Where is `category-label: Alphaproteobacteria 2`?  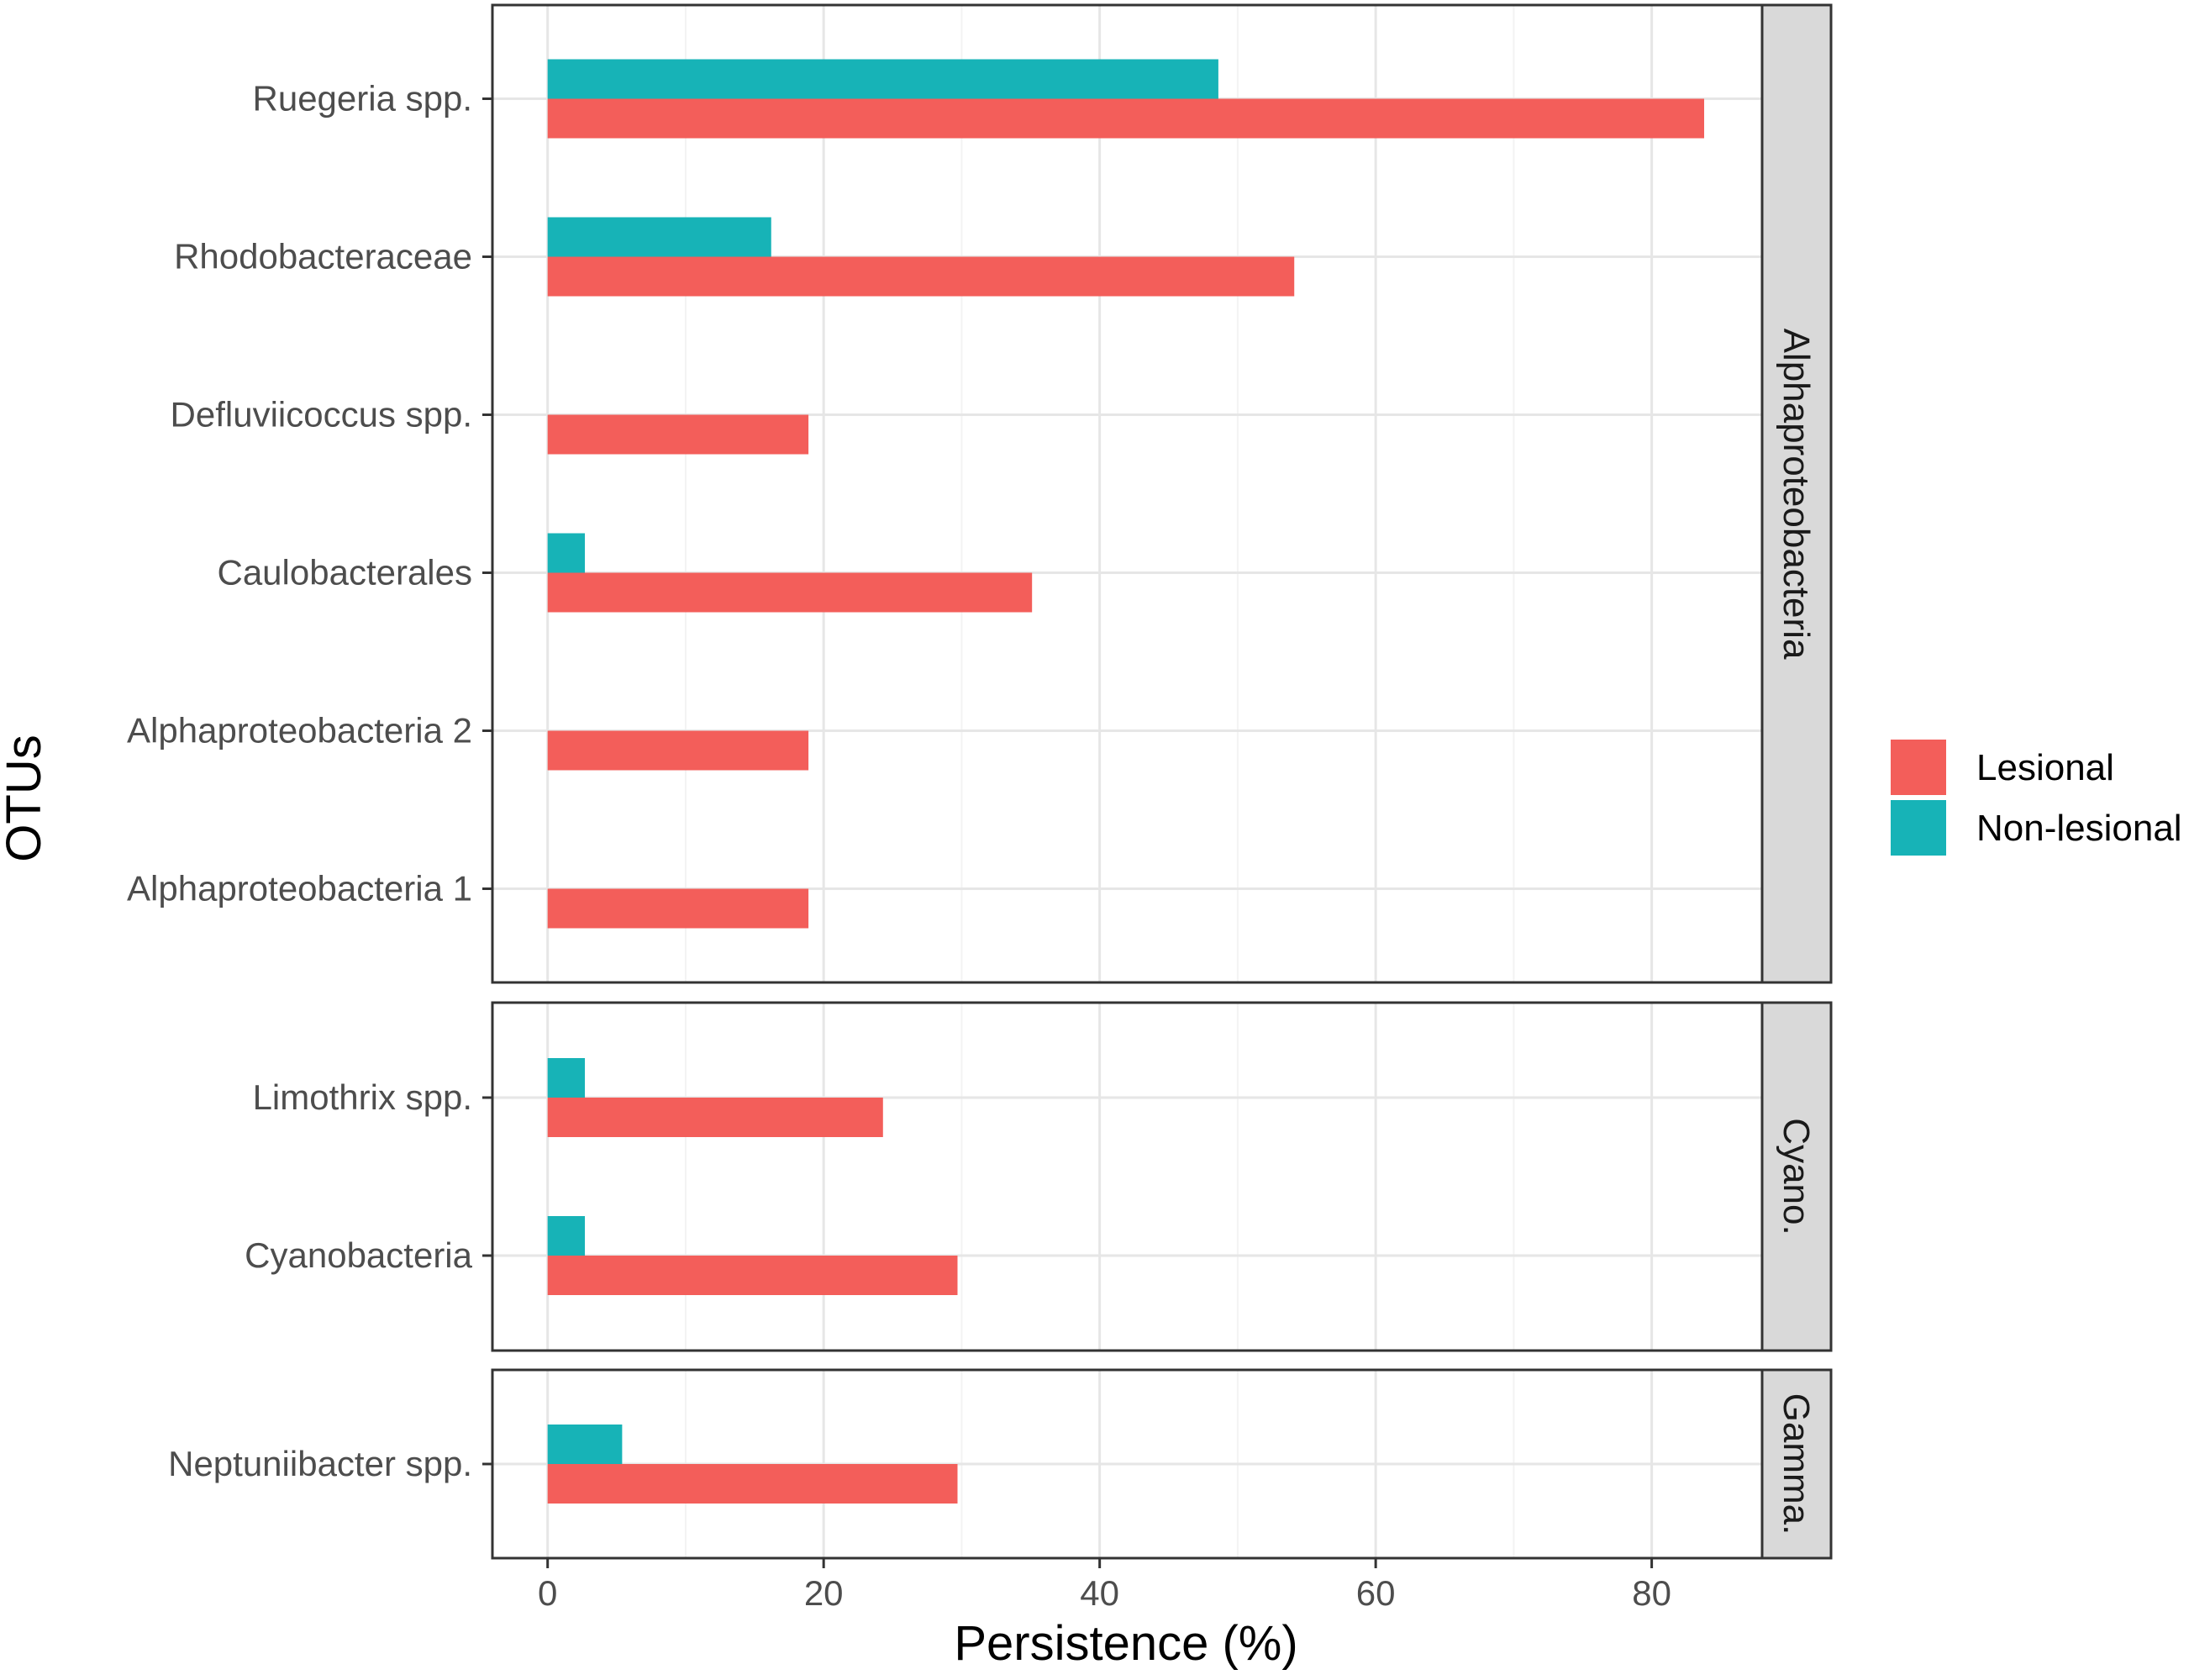
category-label: Alphaproteobacteria 2 is located at coordinates (299, 730).